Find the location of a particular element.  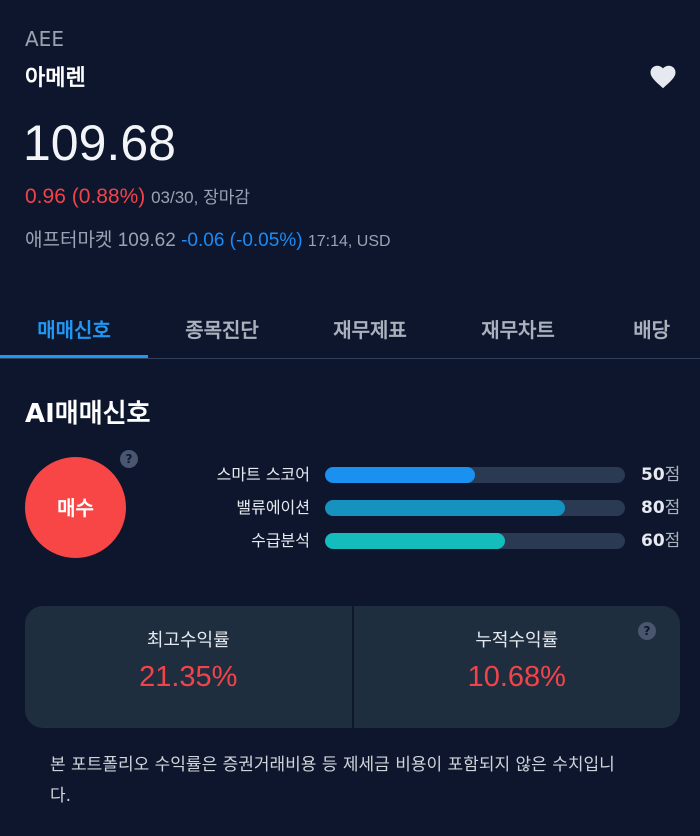

after-market: 애프터마켓 109.62 -0.06 (-0.05%) 17:14, USD is located at coordinates (208, 241).